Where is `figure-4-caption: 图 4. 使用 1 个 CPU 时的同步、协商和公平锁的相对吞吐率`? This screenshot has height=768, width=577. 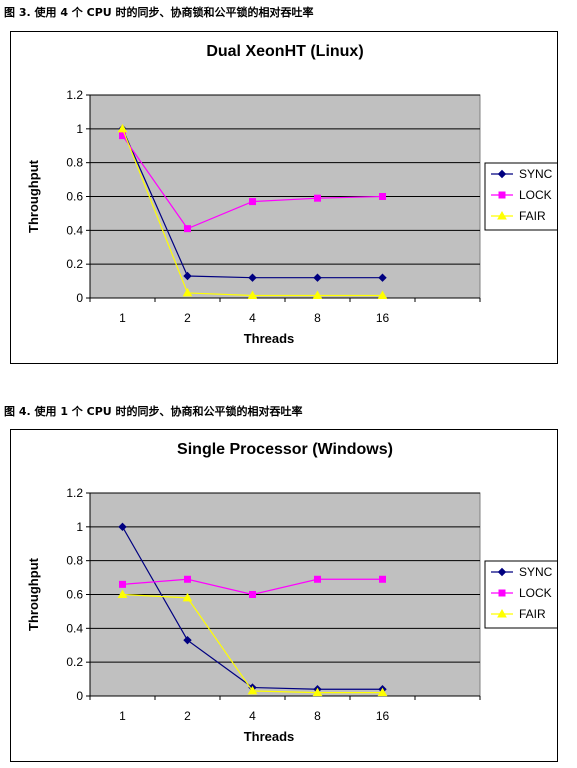 figure-4-caption: 图 4. 使用 1 个 CPU 时的同步、协商和公平锁的相对吞吐率 is located at coordinates (153, 411).